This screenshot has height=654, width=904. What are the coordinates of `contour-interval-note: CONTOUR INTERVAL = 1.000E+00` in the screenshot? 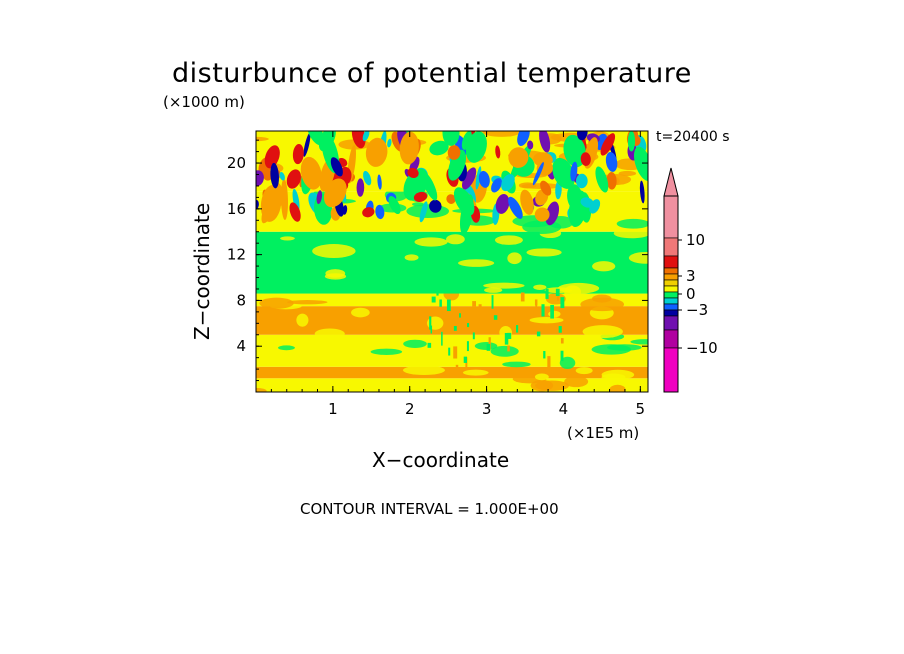 It's located at (429, 509).